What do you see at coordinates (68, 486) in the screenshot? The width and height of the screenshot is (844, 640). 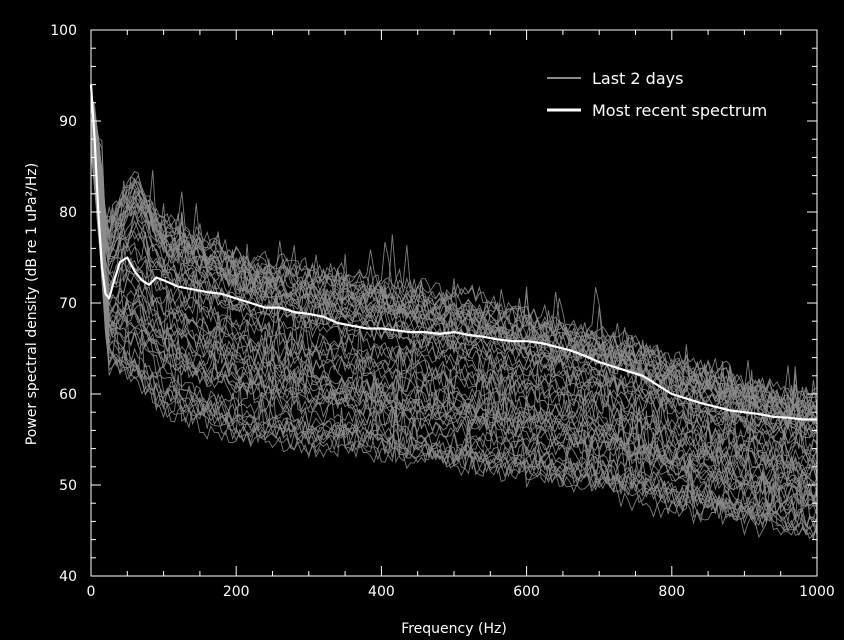 I see `y-tick-label: 50` at bounding box center [68, 486].